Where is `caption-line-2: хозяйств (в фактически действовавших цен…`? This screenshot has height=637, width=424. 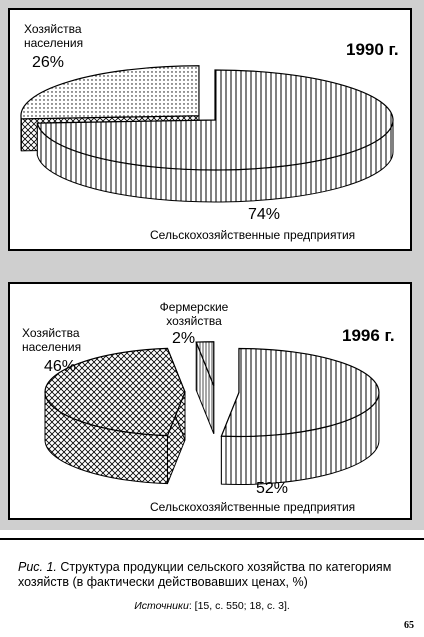 caption-line-2: хозяйств (в фактически действовавших цен… is located at coordinates (163, 582).